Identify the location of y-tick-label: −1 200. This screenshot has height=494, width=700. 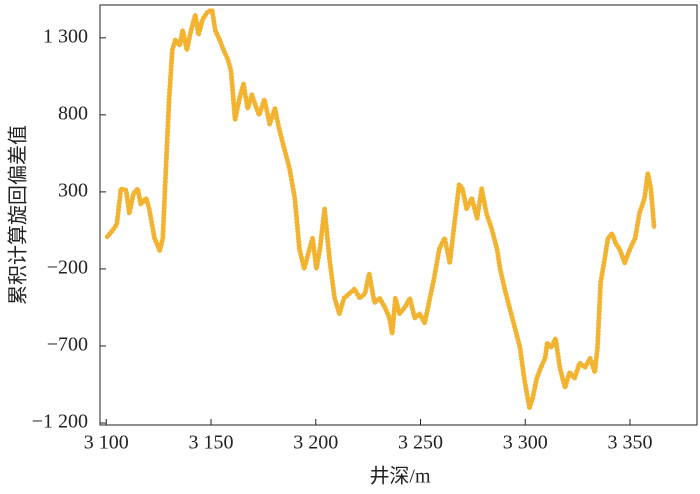
(60, 422).